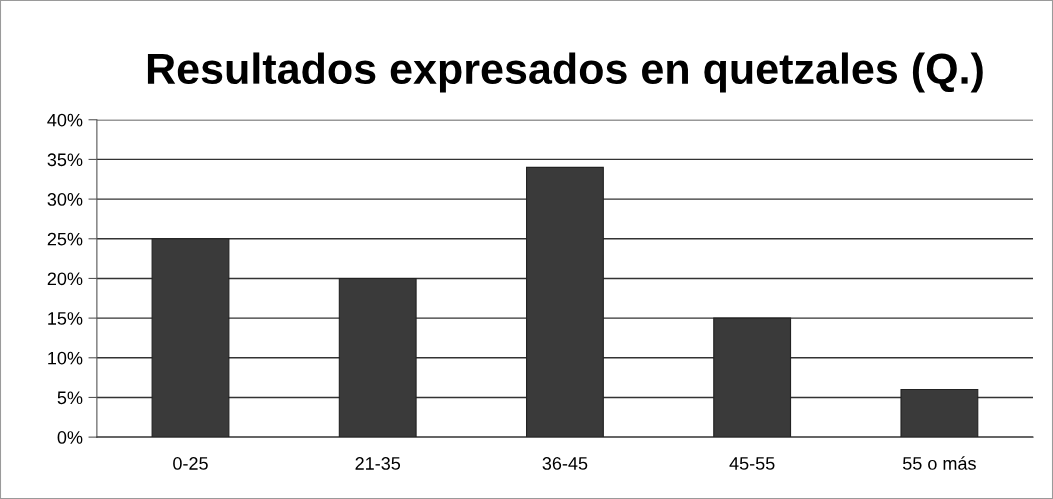 This screenshot has height=499, width=1053. I want to click on y-tick-label: 20%, so click(65, 279).